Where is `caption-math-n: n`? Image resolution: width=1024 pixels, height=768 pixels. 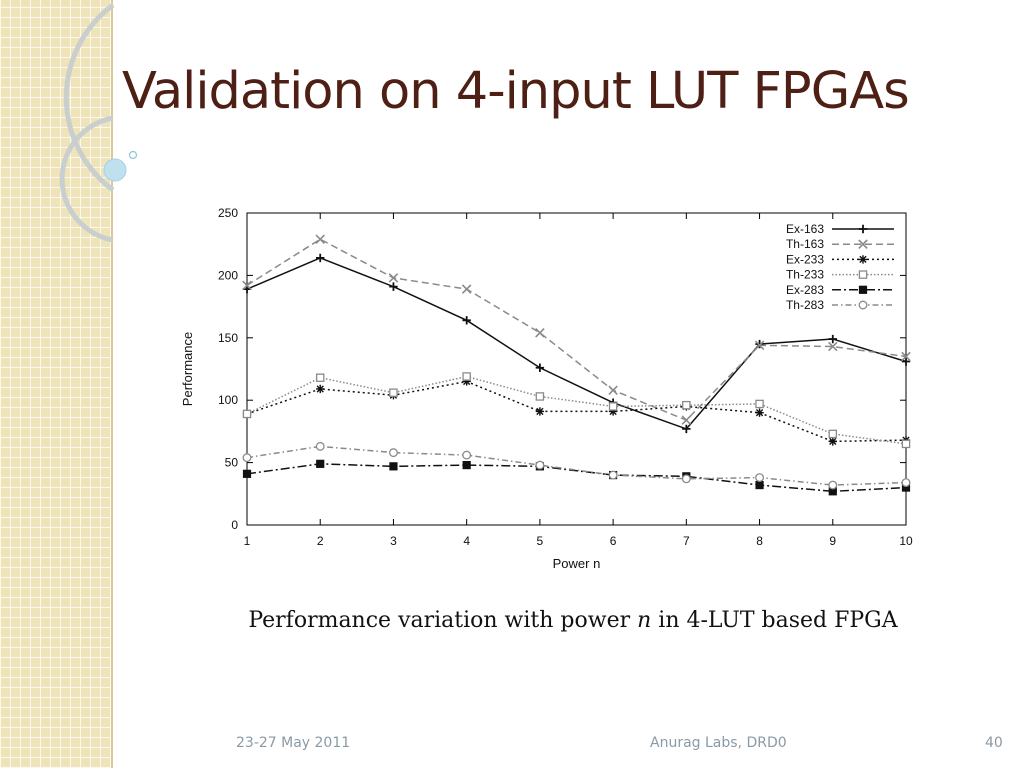
caption-math-n: n is located at coordinates (644, 620).